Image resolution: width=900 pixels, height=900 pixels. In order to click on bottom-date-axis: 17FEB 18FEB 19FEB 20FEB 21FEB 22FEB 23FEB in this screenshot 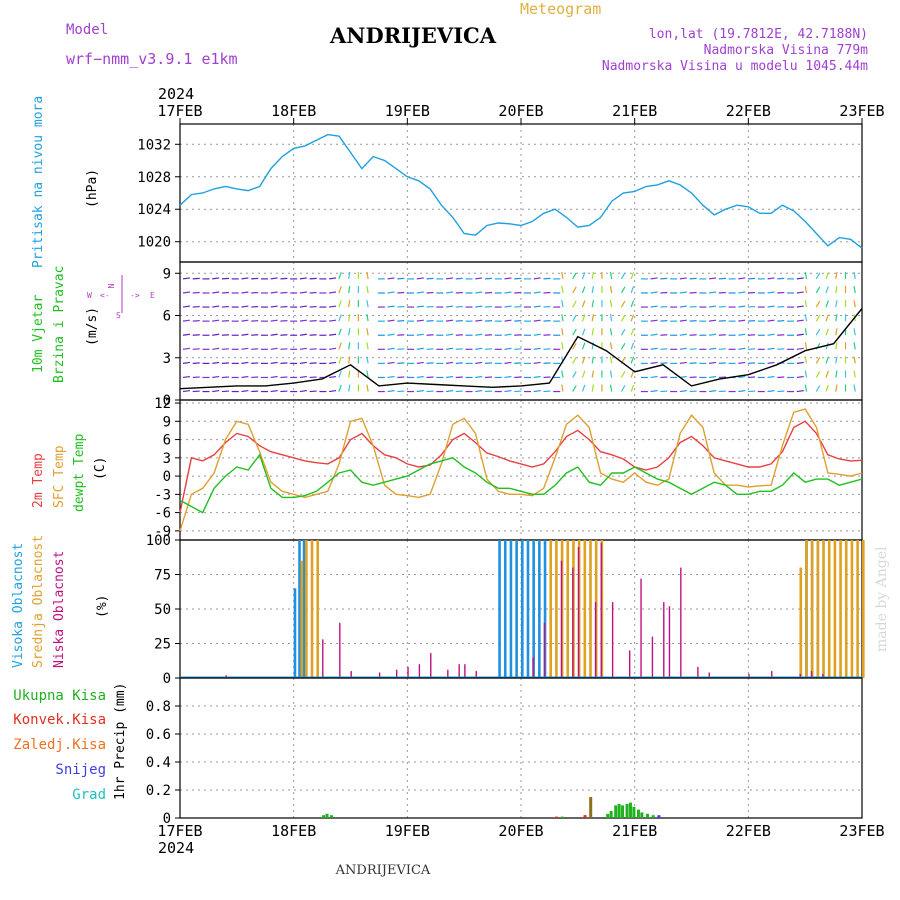, I will do `click(520, 831)`.